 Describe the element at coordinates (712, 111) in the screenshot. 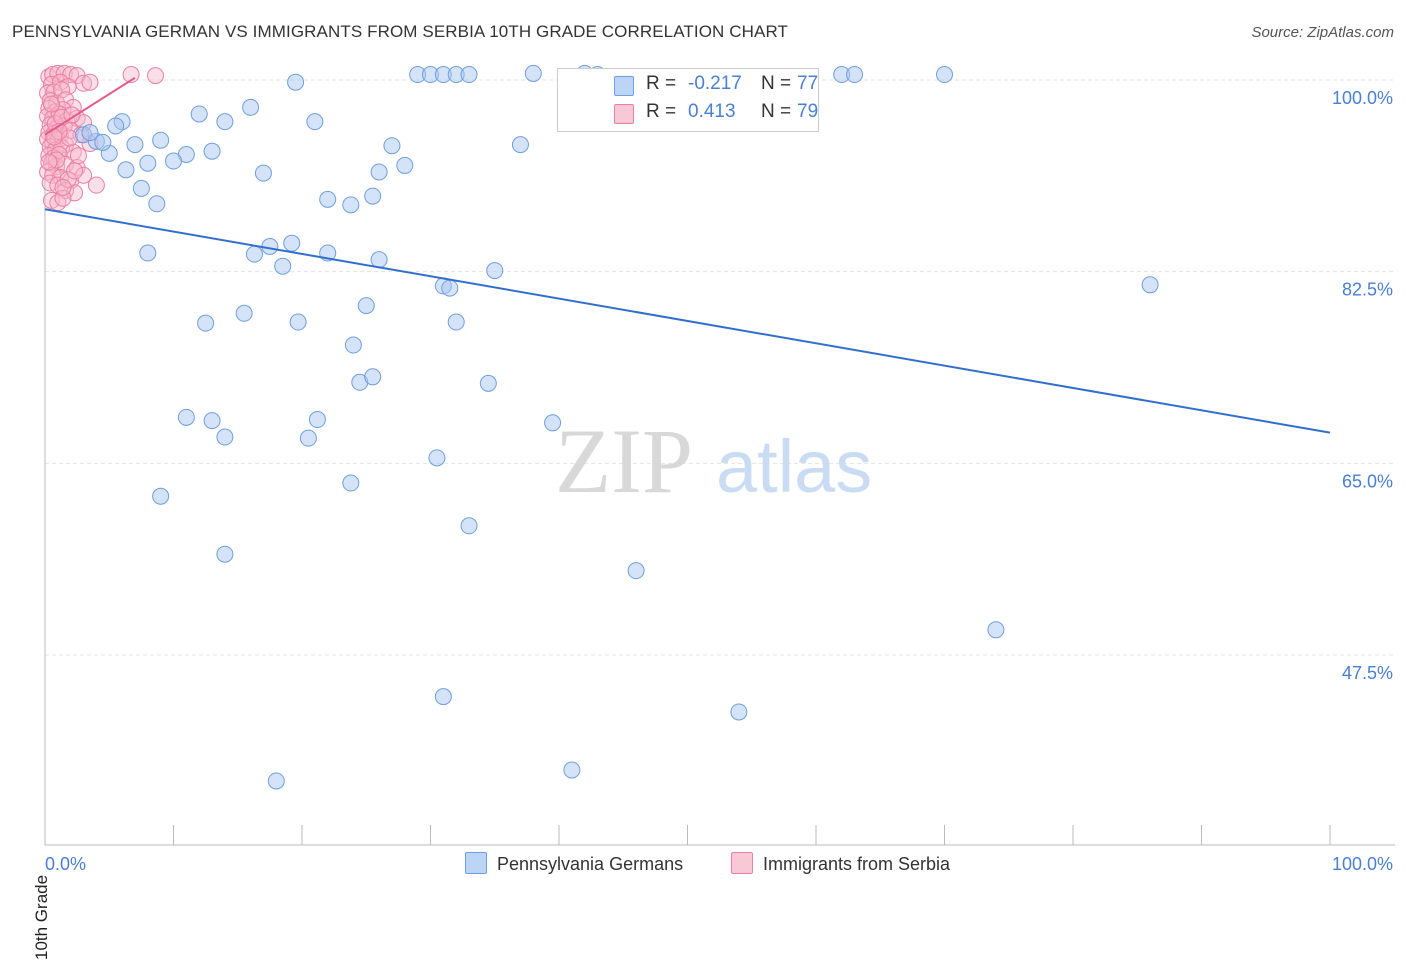

I see `legend-r-value: 0.413` at that location.